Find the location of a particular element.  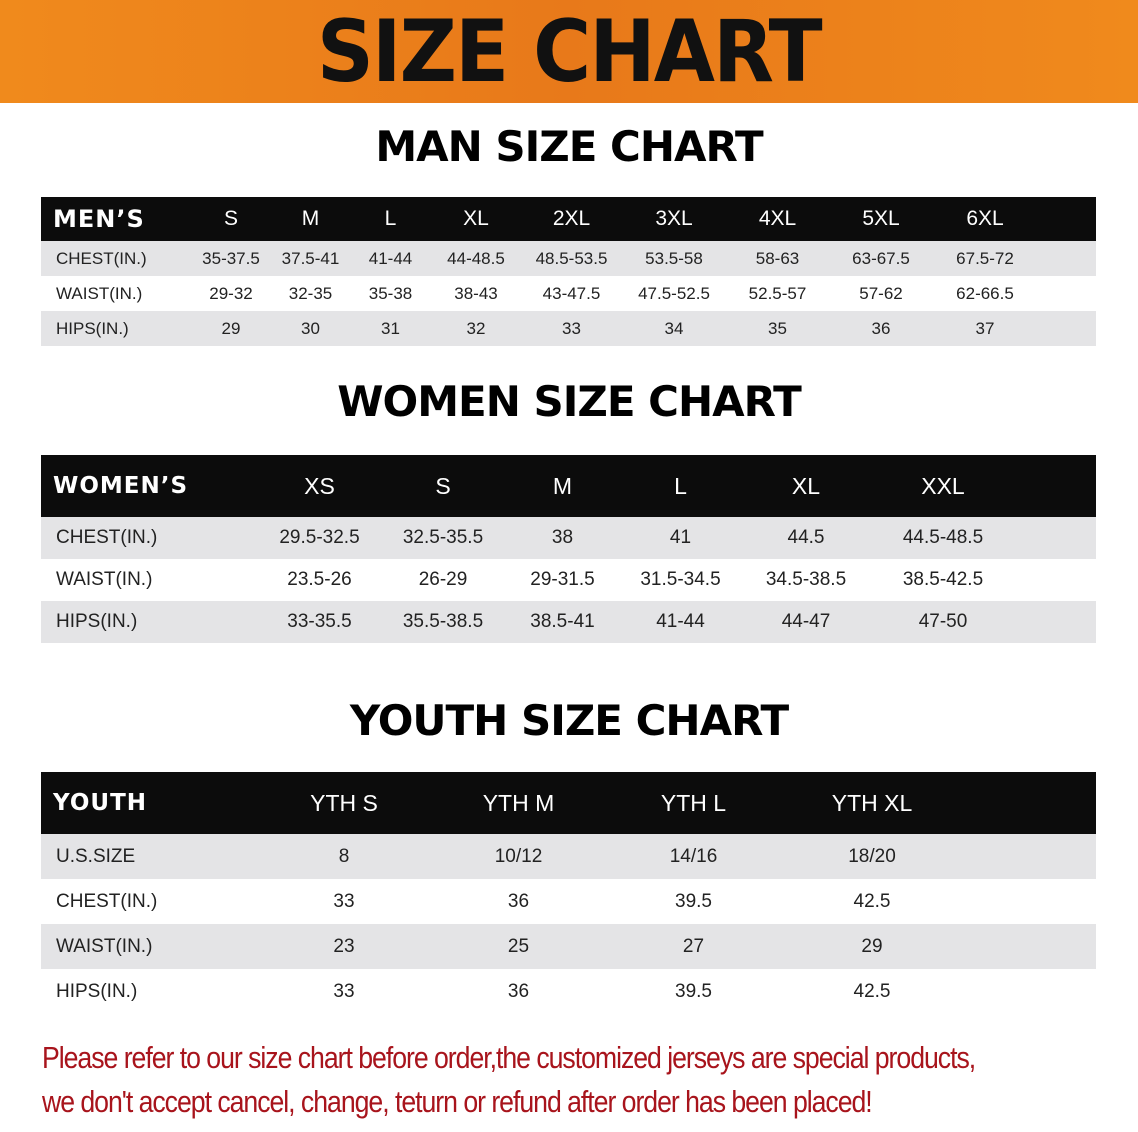

measurement-value: 25 is located at coordinates (518, 946).